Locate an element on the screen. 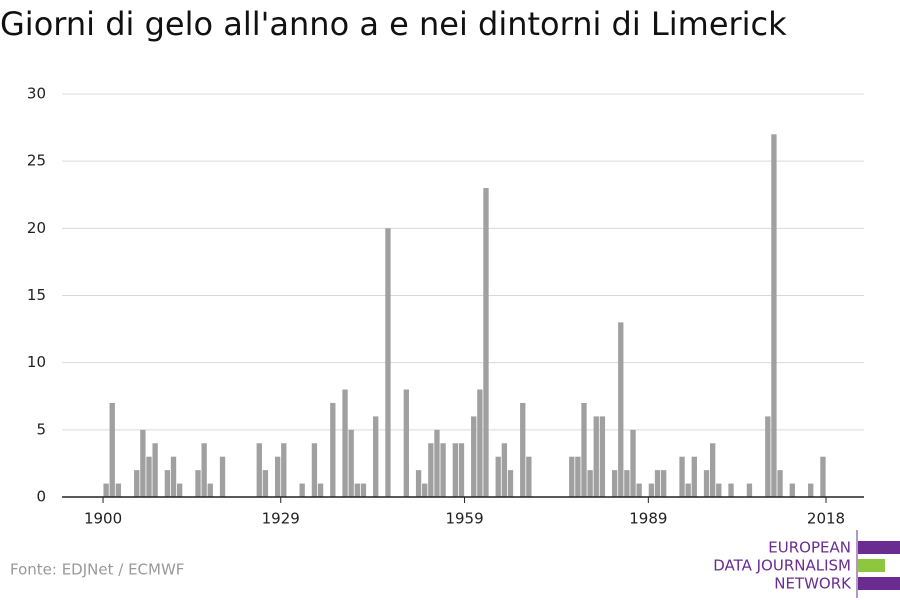  y-tick-label: 10 is located at coordinates (36, 362).